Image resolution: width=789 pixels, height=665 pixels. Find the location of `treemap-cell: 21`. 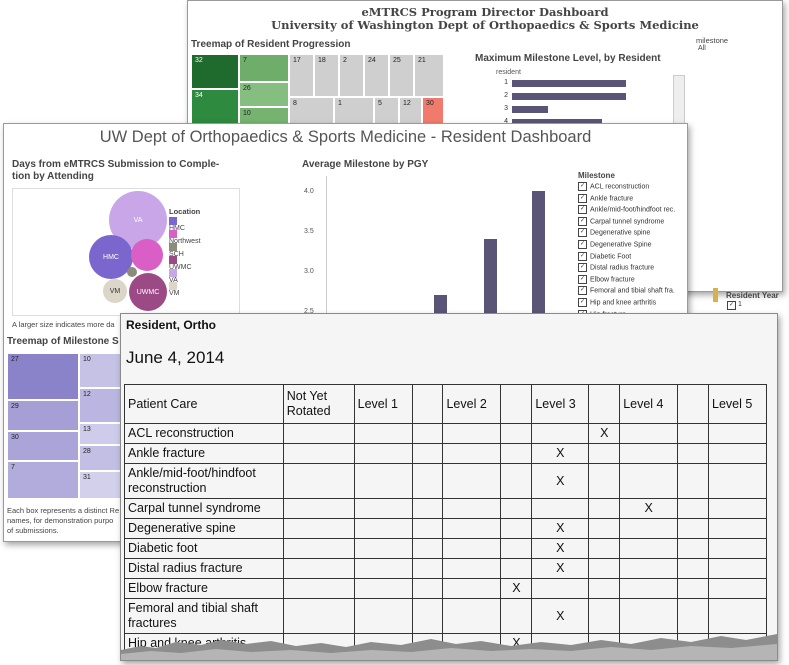

treemap-cell: 21 is located at coordinates (429, 75).